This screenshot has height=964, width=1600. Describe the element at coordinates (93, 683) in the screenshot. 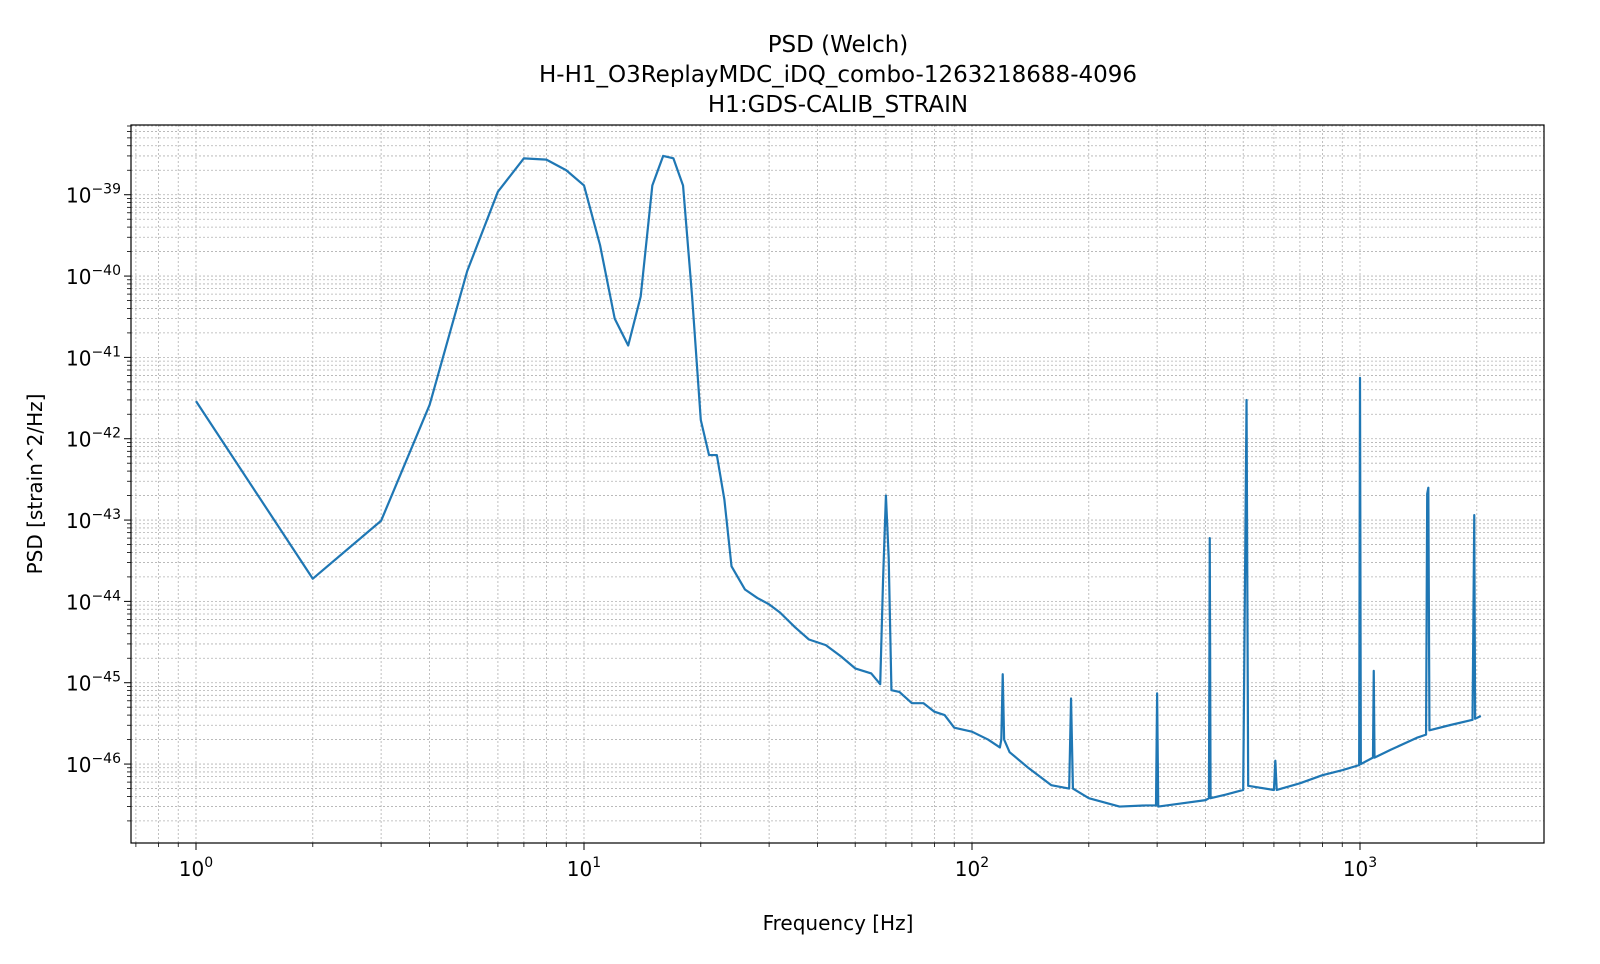

I see `y-tick-label: 10−45` at that location.